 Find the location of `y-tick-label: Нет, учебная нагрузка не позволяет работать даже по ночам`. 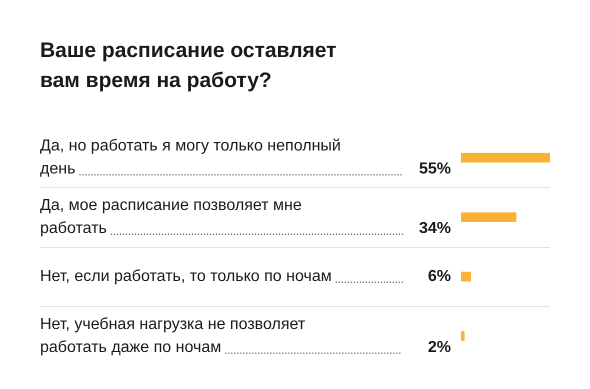

y-tick-label: Нет, учебная нагрузка не позволяет работать даже по ночам is located at coordinates (173, 336).